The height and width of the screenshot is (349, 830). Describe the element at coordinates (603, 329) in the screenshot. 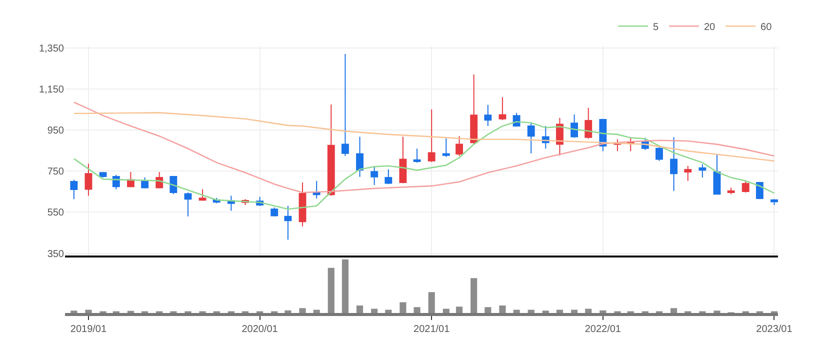

I see `x-tick-label: 2022/01` at that location.